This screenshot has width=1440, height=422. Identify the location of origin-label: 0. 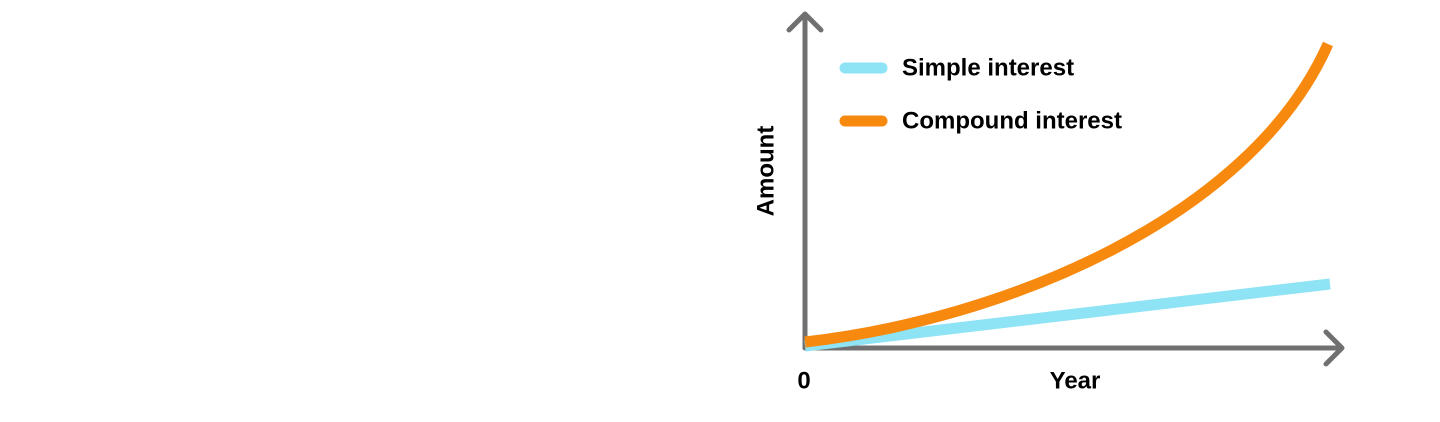
(803, 380).